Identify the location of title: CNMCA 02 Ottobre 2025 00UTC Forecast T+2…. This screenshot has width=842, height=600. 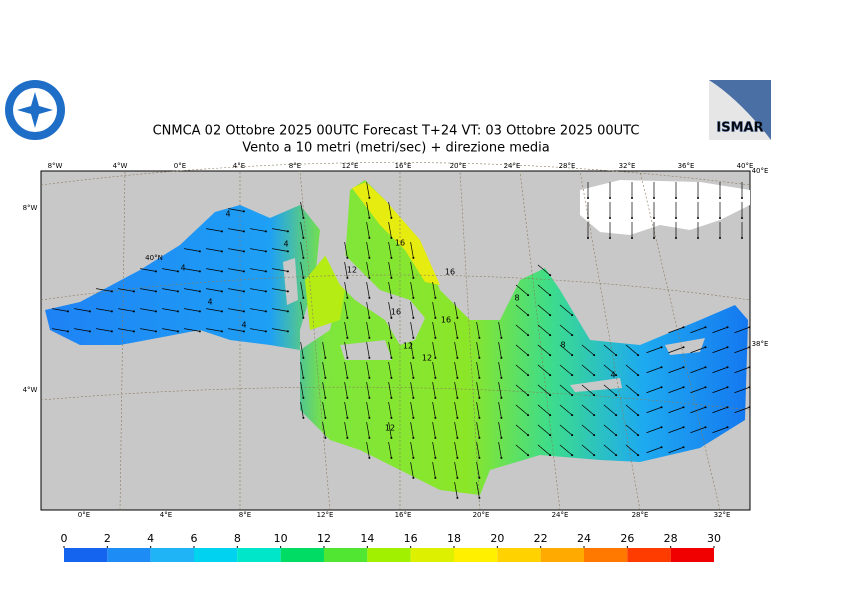
(396, 131).